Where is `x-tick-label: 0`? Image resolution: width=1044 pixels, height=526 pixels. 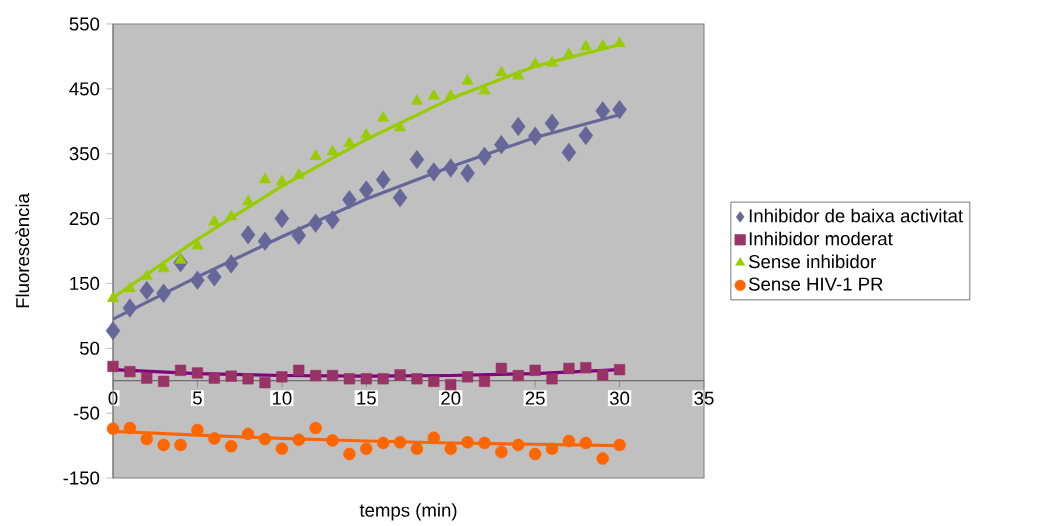
x-tick-label: 0 is located at coordinates (113, 398).